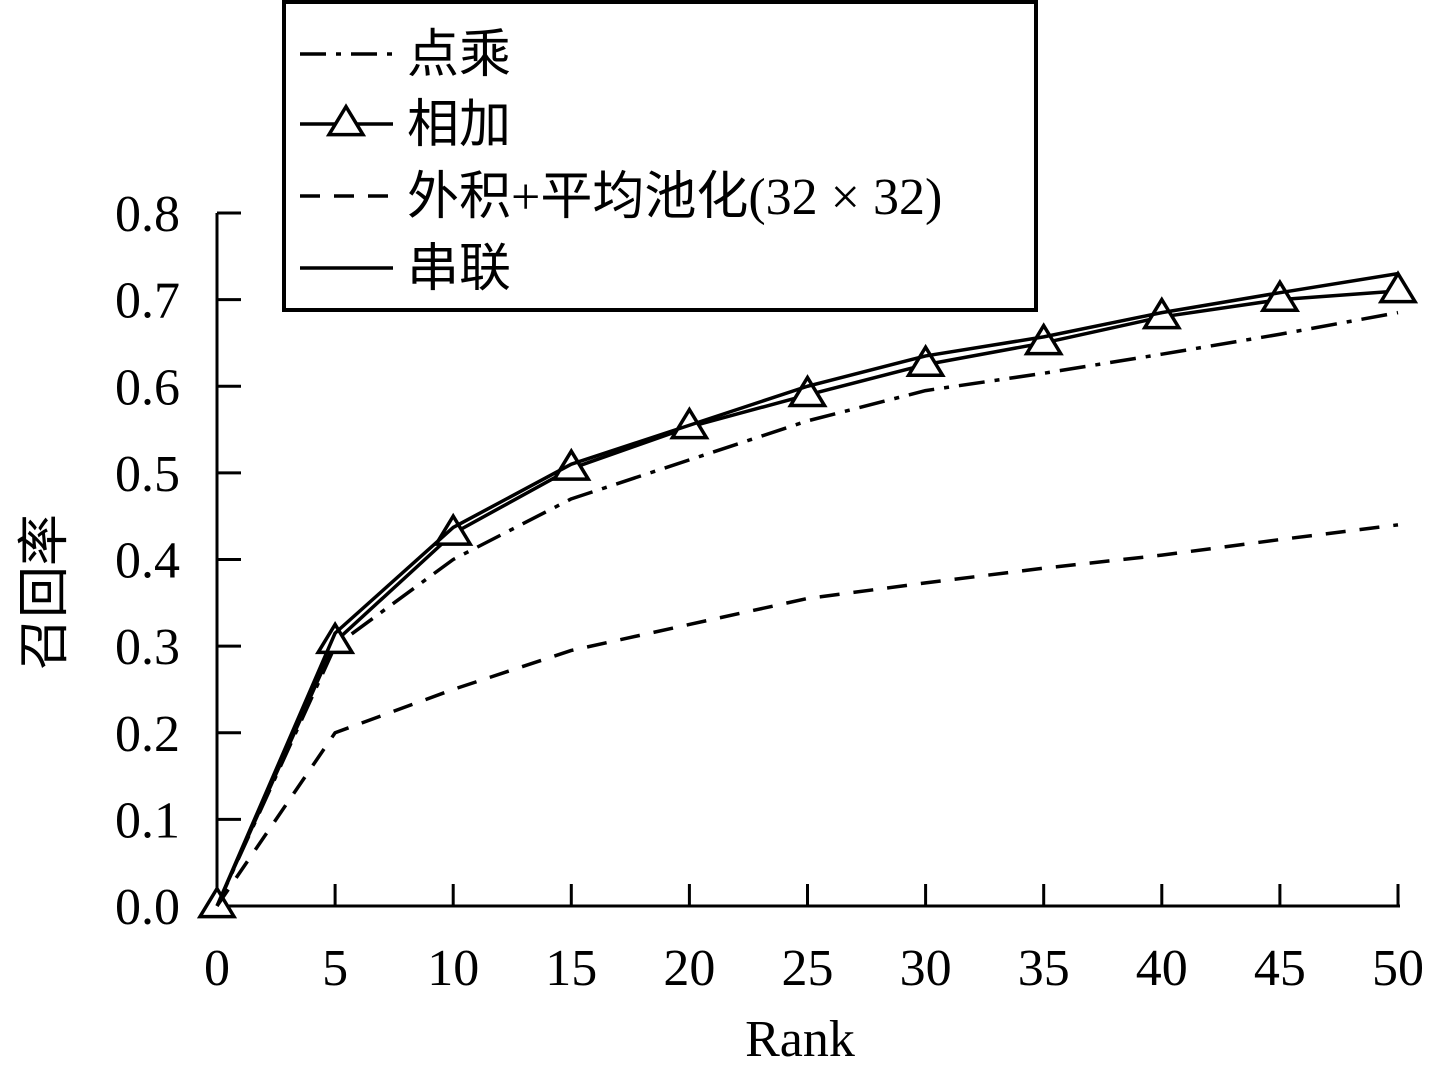  Describe the element at coordinates (147, 561) in the screenshot. I see `y-tick-label: 0.4` at that location.